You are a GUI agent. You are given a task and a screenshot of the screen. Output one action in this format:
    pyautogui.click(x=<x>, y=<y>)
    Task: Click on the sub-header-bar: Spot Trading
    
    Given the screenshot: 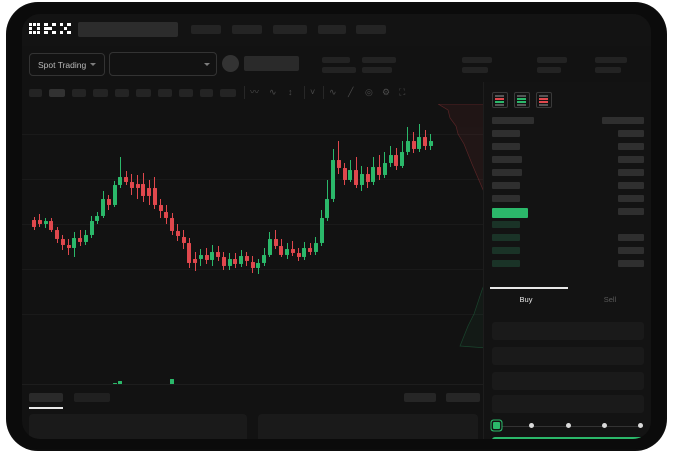 What is the action you would take?
    pyautogui.click(x=336, y=64)
    